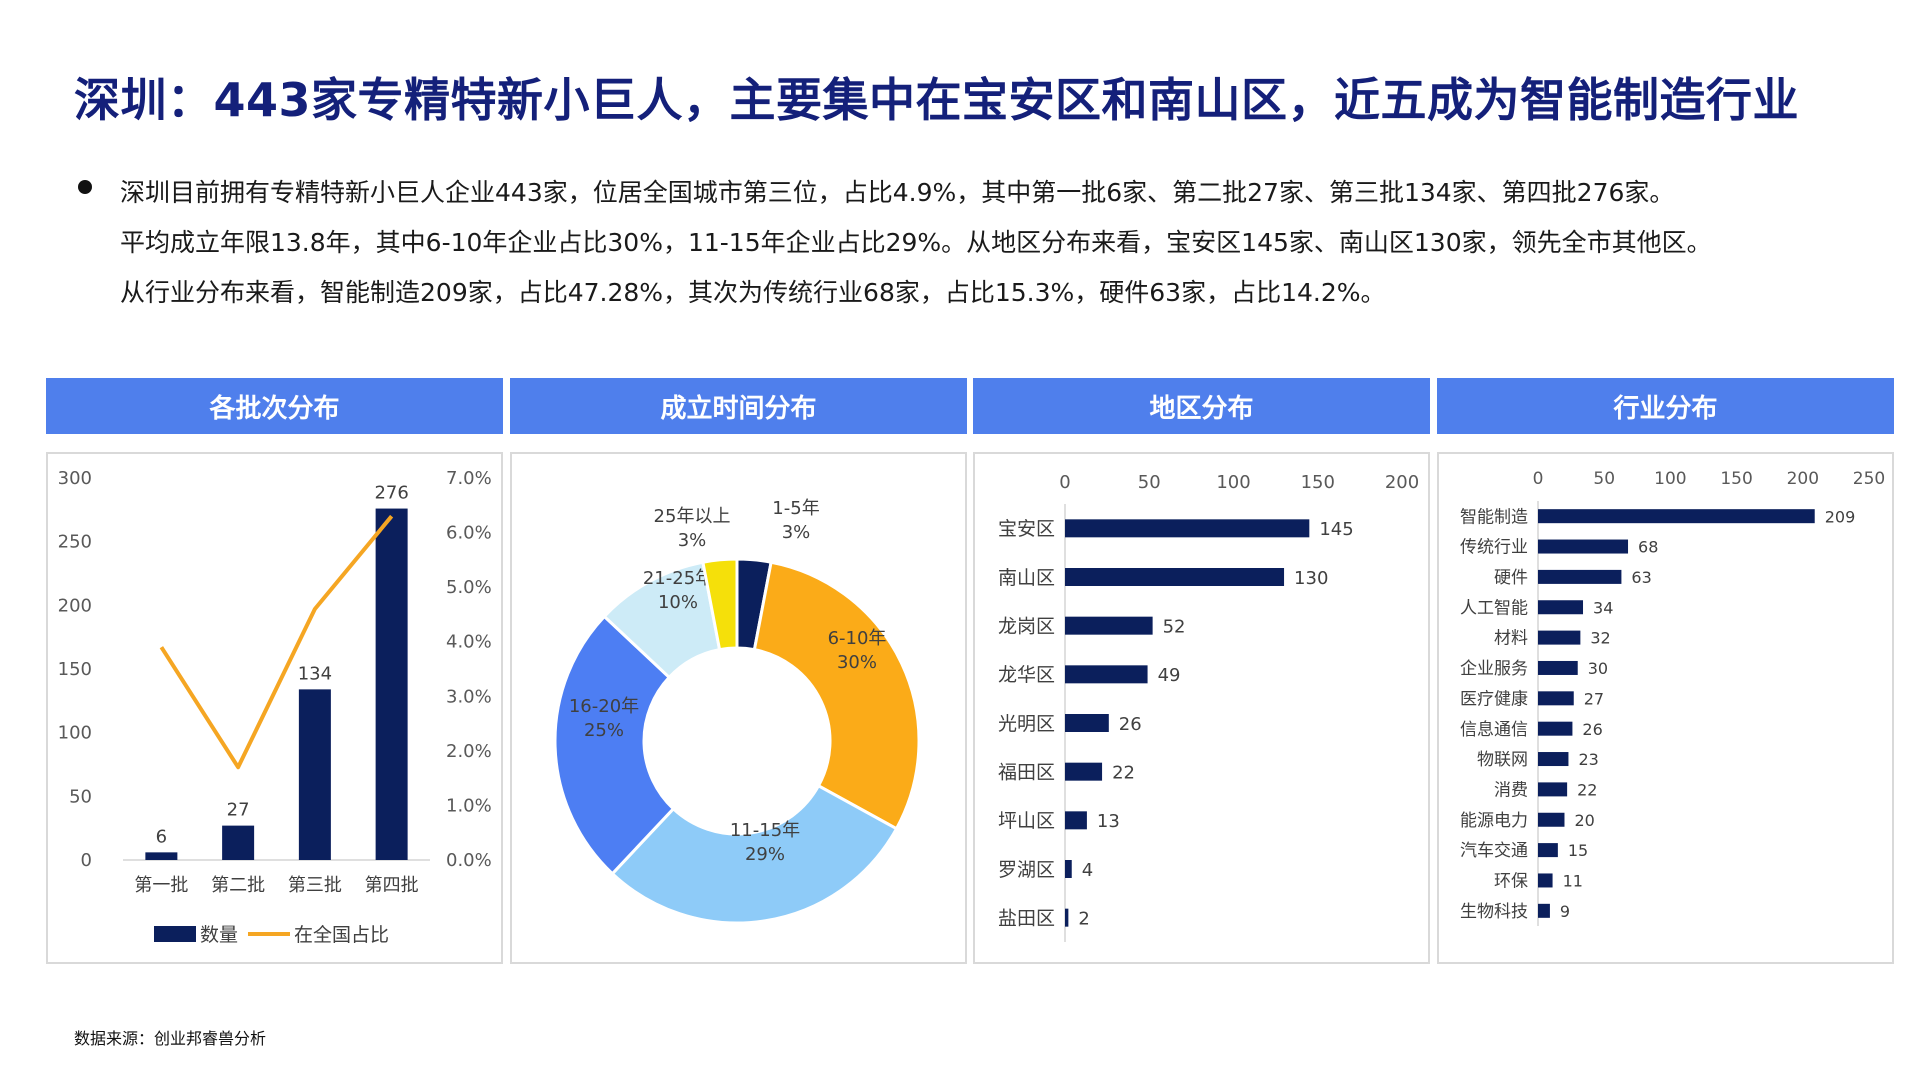  I want to click on bar-data-label: 23, so click(1588, 759).